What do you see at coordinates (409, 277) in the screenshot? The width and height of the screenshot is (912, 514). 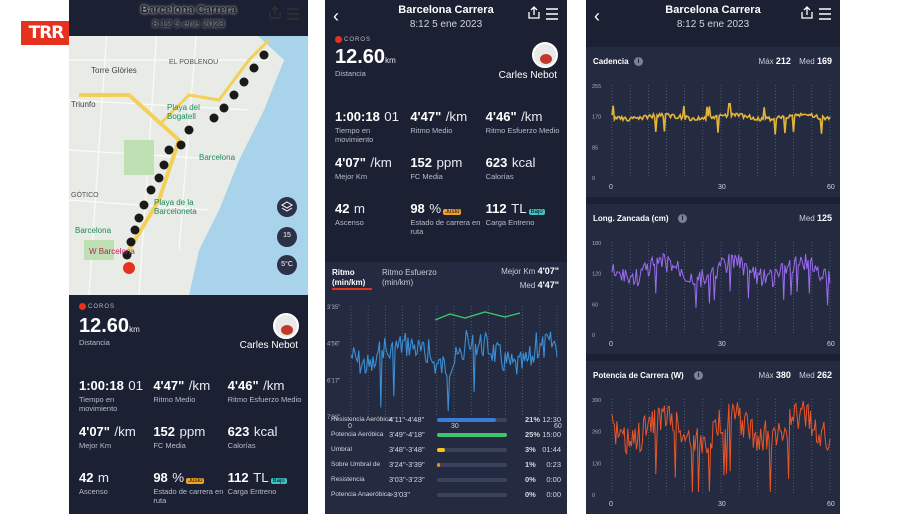 I see `tab-effort-pace: Ritmo Esfuerzo (min/km)` at bounding box center [409, 277].